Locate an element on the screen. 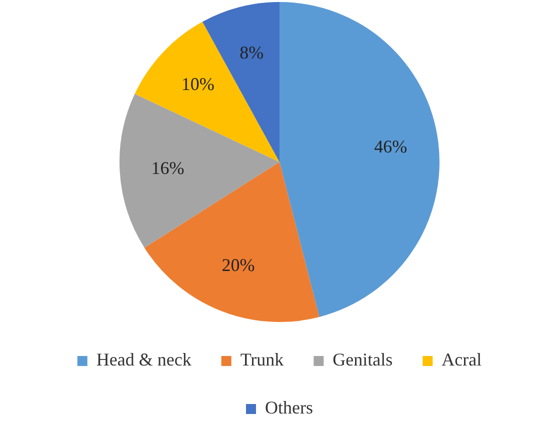  legend-label: Trunk is located at coordinates (262, 360).